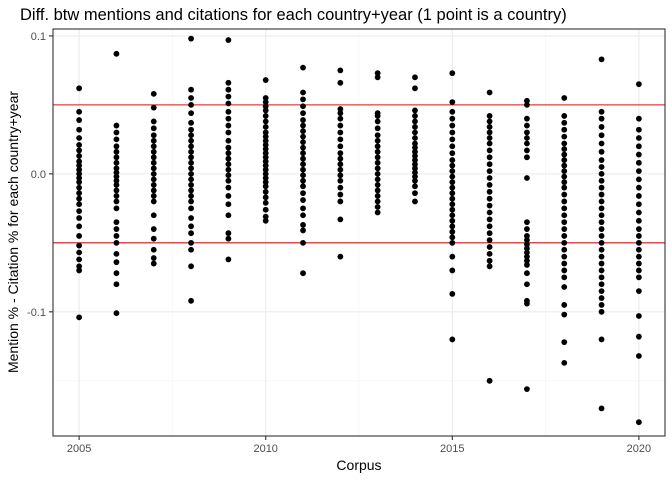 The height and width of the screenshot is (480, 672). Describe the element at coordinates (40, 175) in the screenshot. I see `y-axis: -0.1 0.0 0.1` at that location.